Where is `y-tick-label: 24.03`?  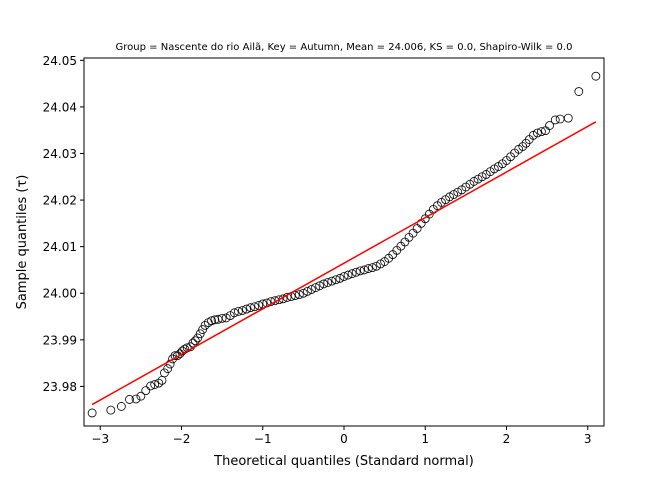 y-tick-label: 24.03 is located at coordinates (60, 154).